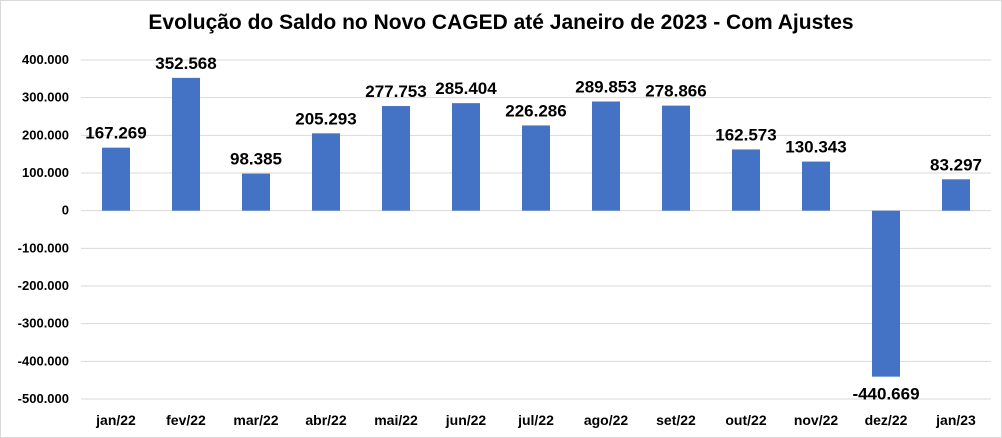 The height and width of the screenshot is (438, 1002). I want to click on x-tick-label: fev/22, so click(186, 420).